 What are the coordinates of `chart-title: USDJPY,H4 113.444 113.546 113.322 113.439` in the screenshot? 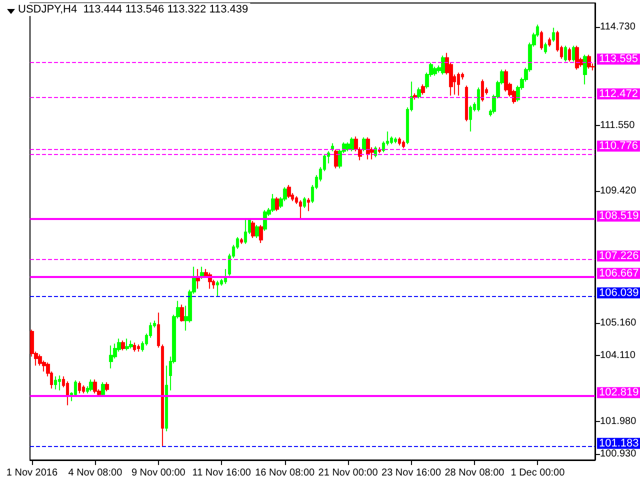 It's located at (133, 10).